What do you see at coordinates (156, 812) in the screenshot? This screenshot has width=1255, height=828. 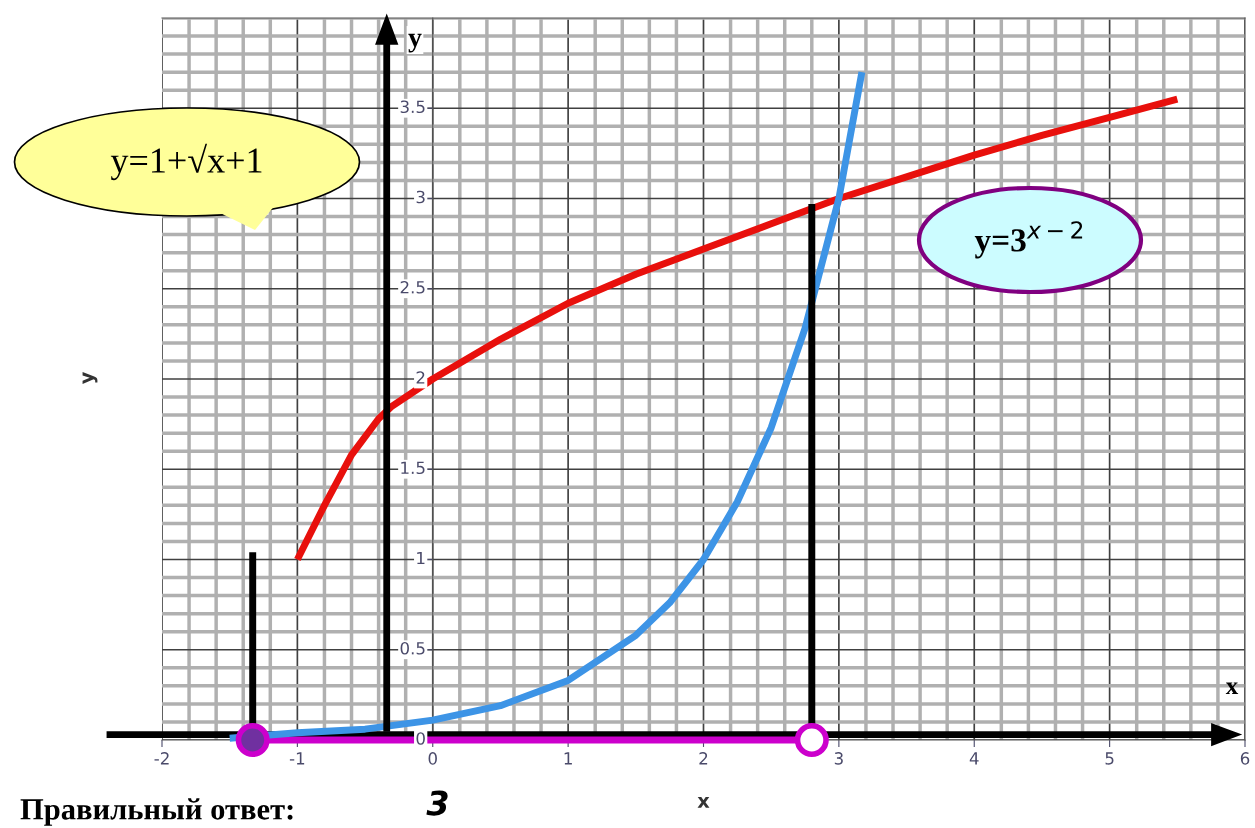 I see `text: Правильный ответ:` at bounding box center [156, 812].